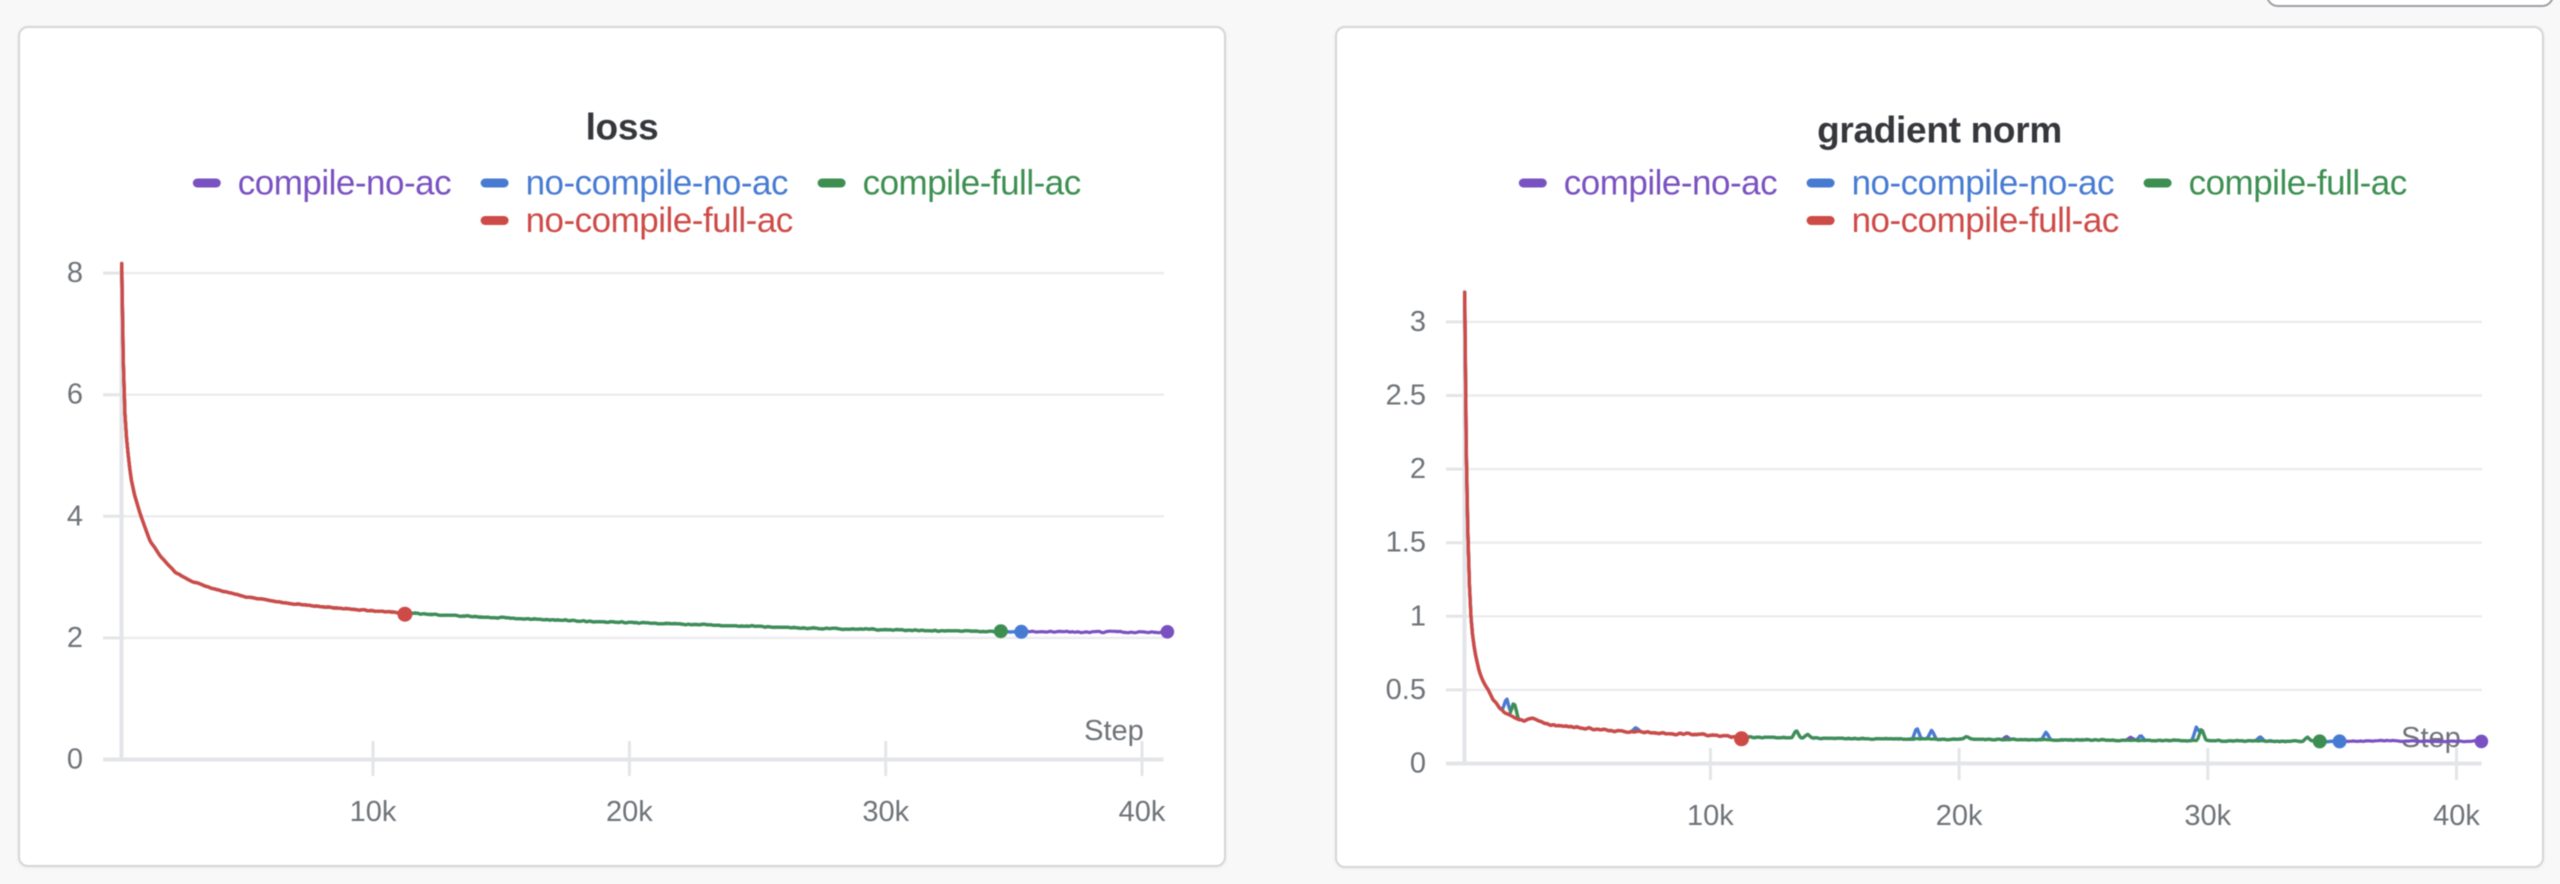  I want to click on svg-text: gradient norm, so click(1939, 130).